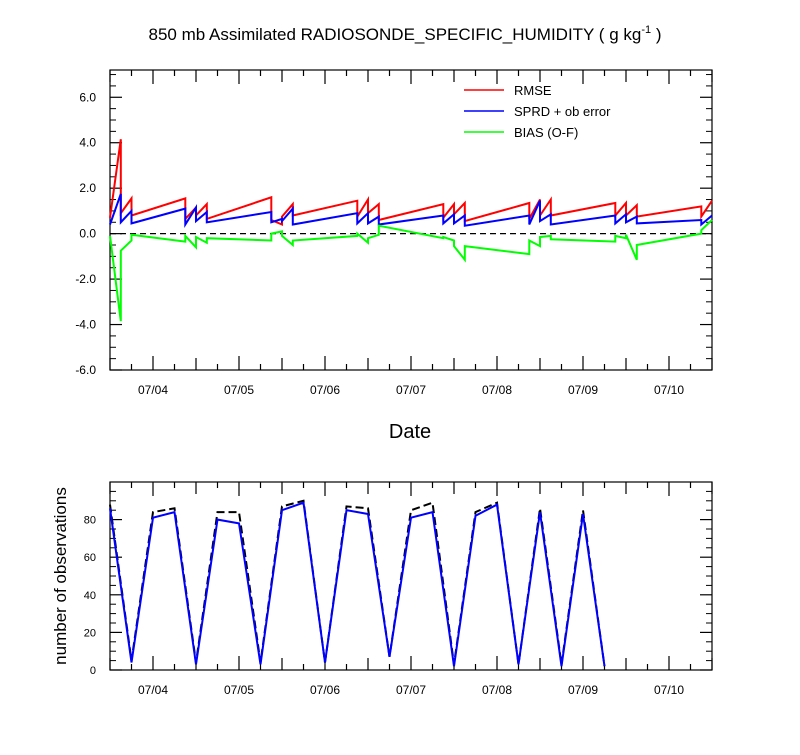 This screenshot has width=800, height=755. What do you see at coordinates (85, 279) in the screenshot?
I see `y-tick-label: -2.0` at bounding box center [85, 279].